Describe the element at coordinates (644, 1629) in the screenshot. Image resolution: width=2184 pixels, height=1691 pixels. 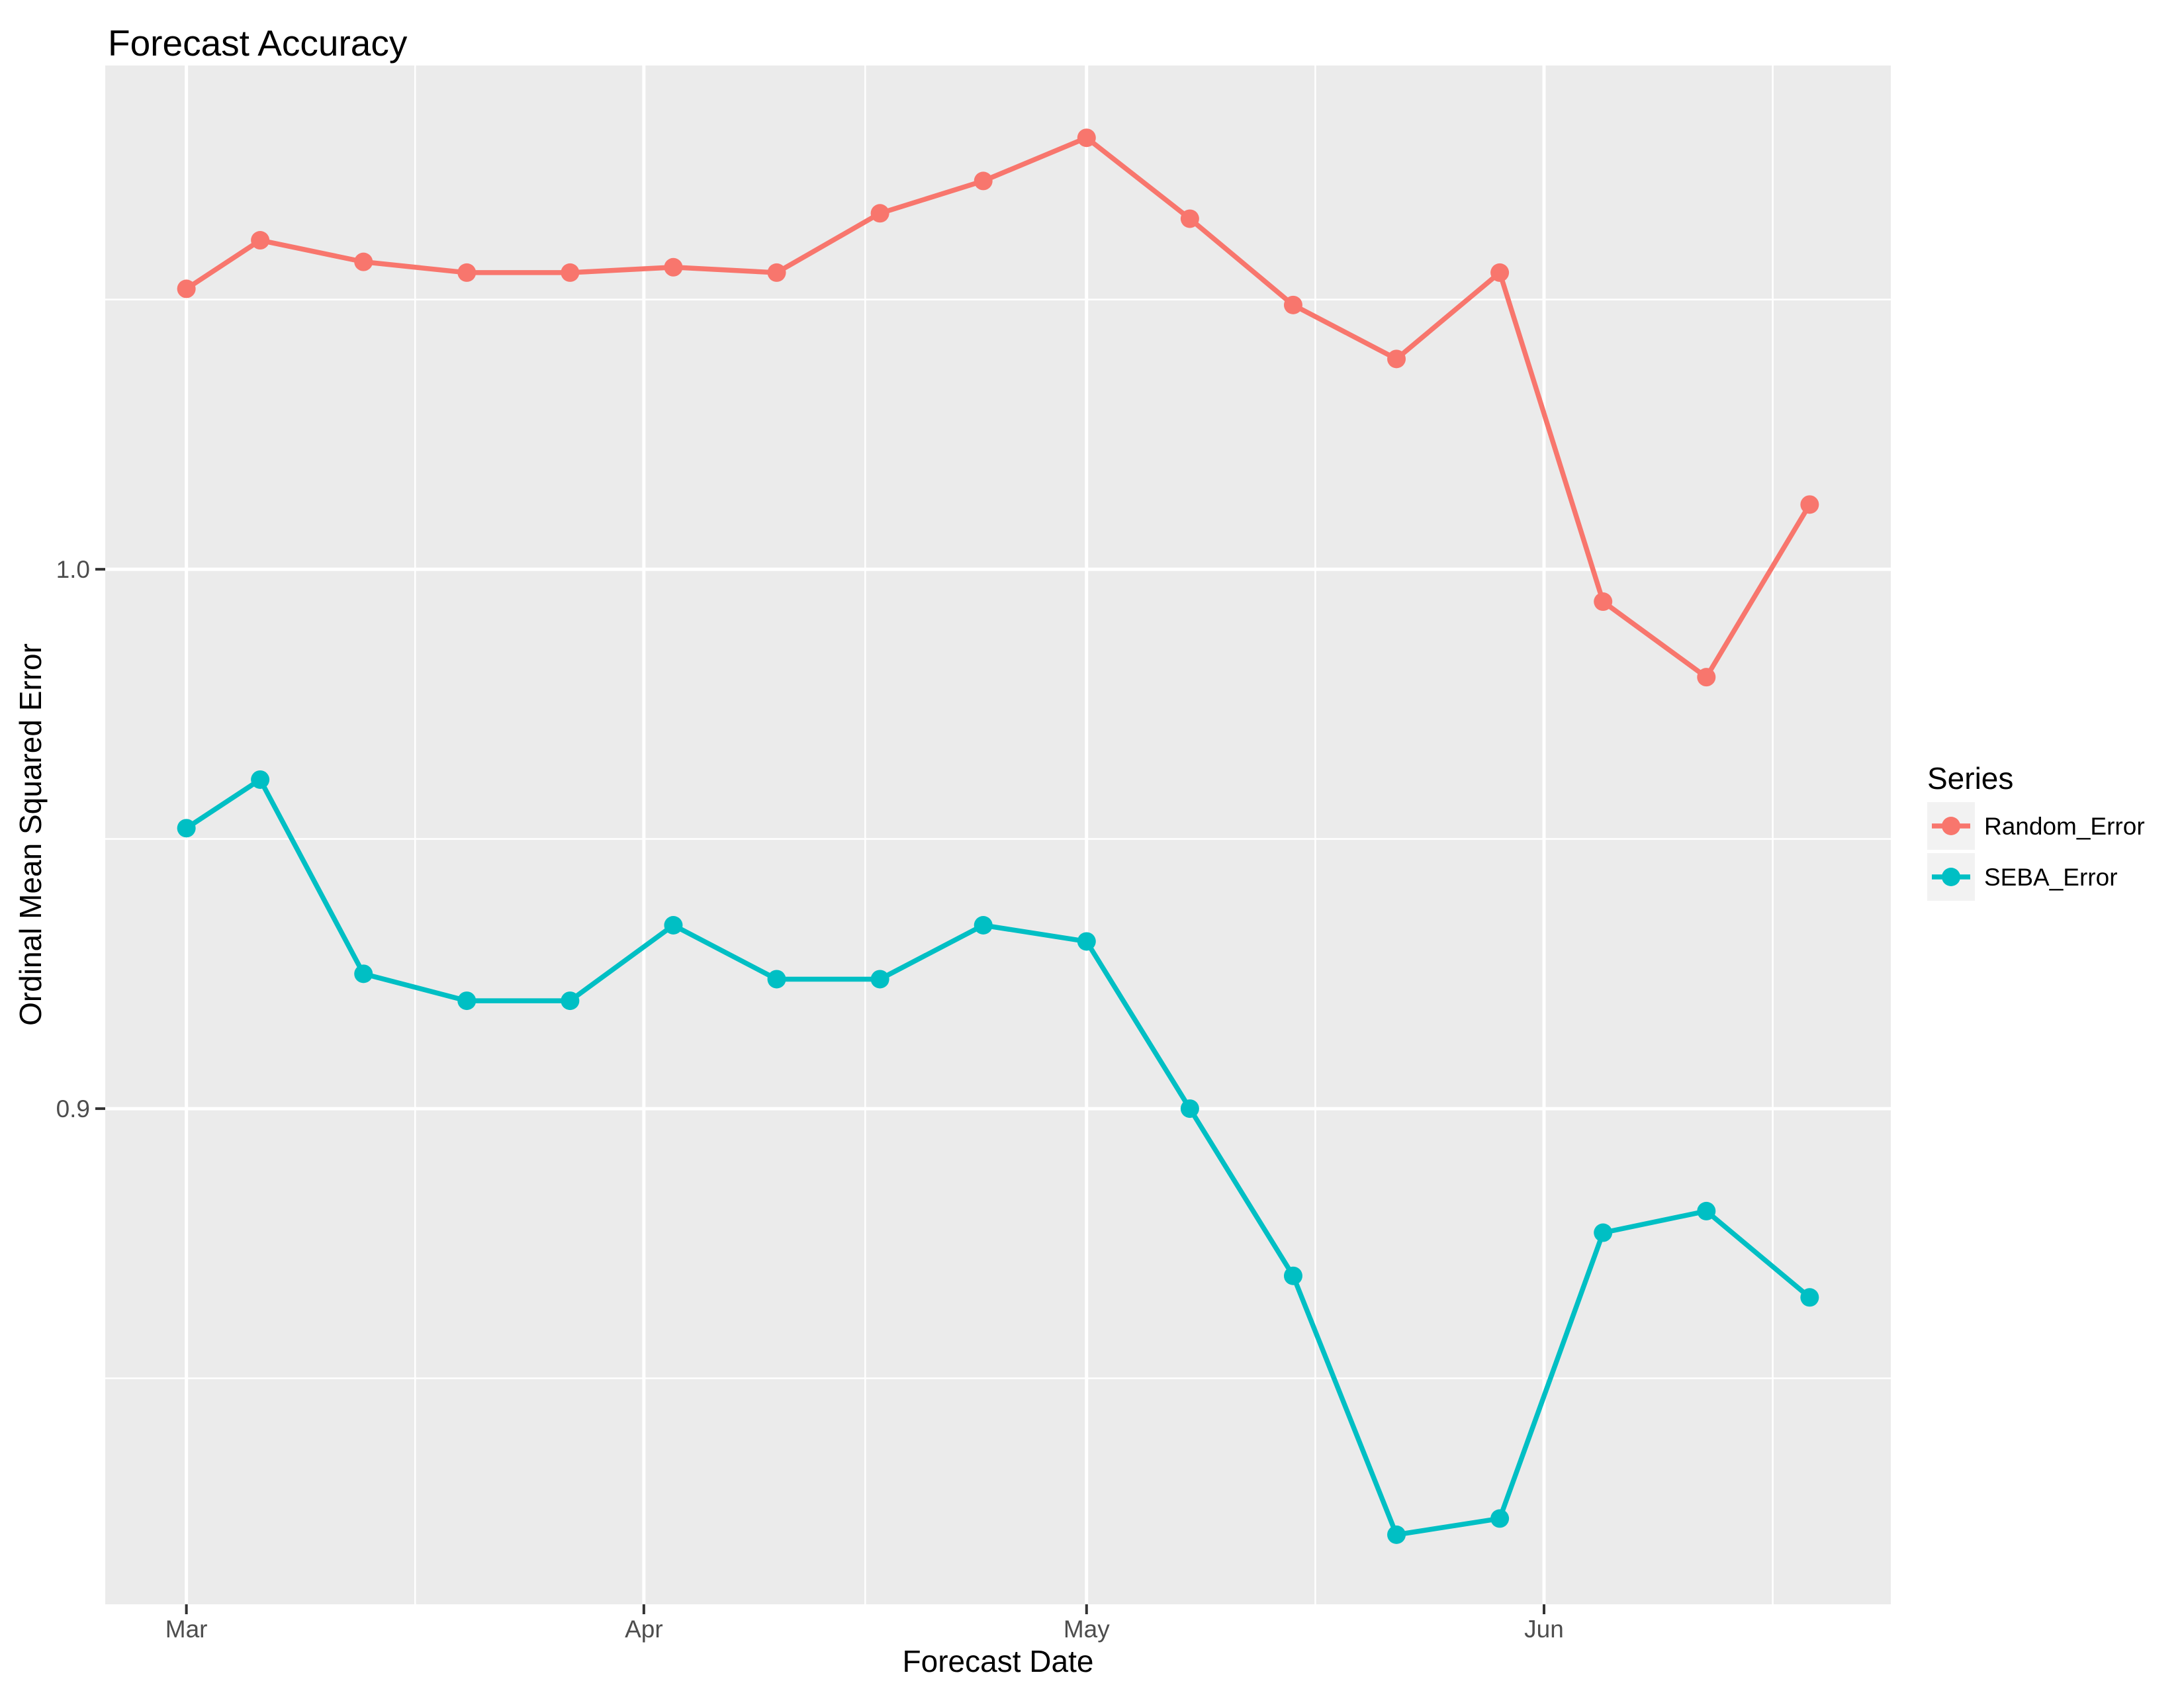
I see `x-tick-label: Apr` at that location.